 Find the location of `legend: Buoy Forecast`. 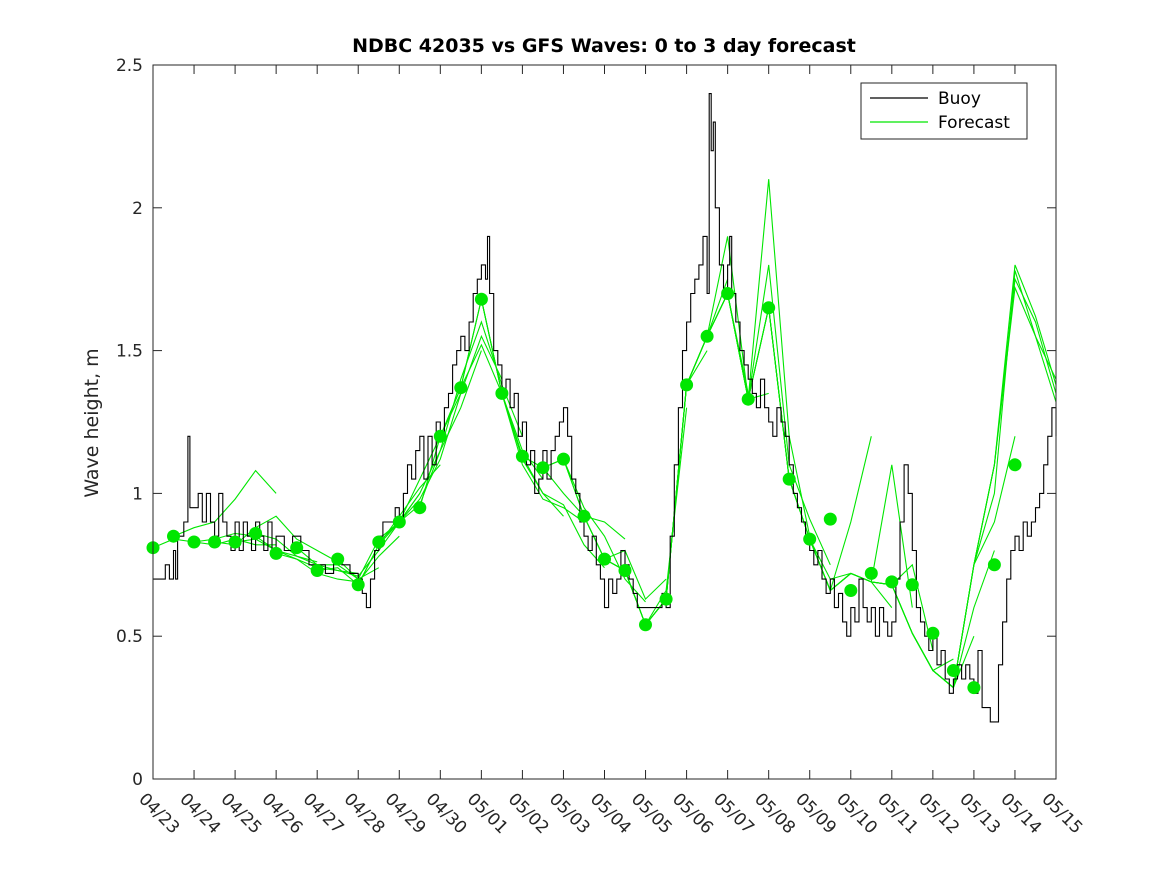

legend: Buoy Forecast is located at coordinates (944, 111).